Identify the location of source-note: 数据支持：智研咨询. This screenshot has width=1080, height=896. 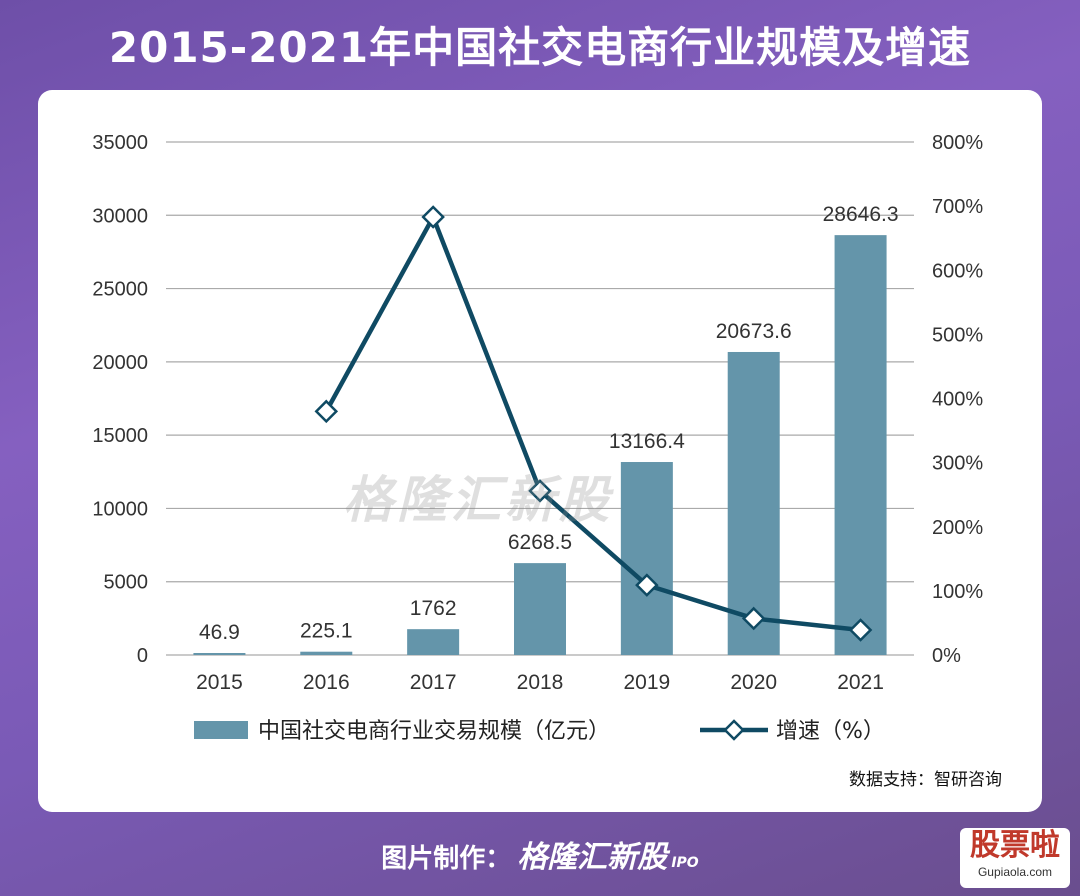
(925, 780).